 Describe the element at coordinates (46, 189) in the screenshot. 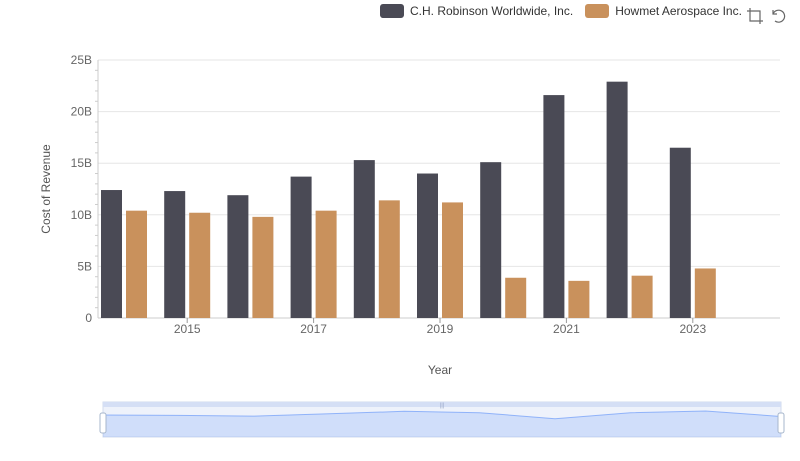

I see `y-axis-title: Cost of Revenue` at that location.